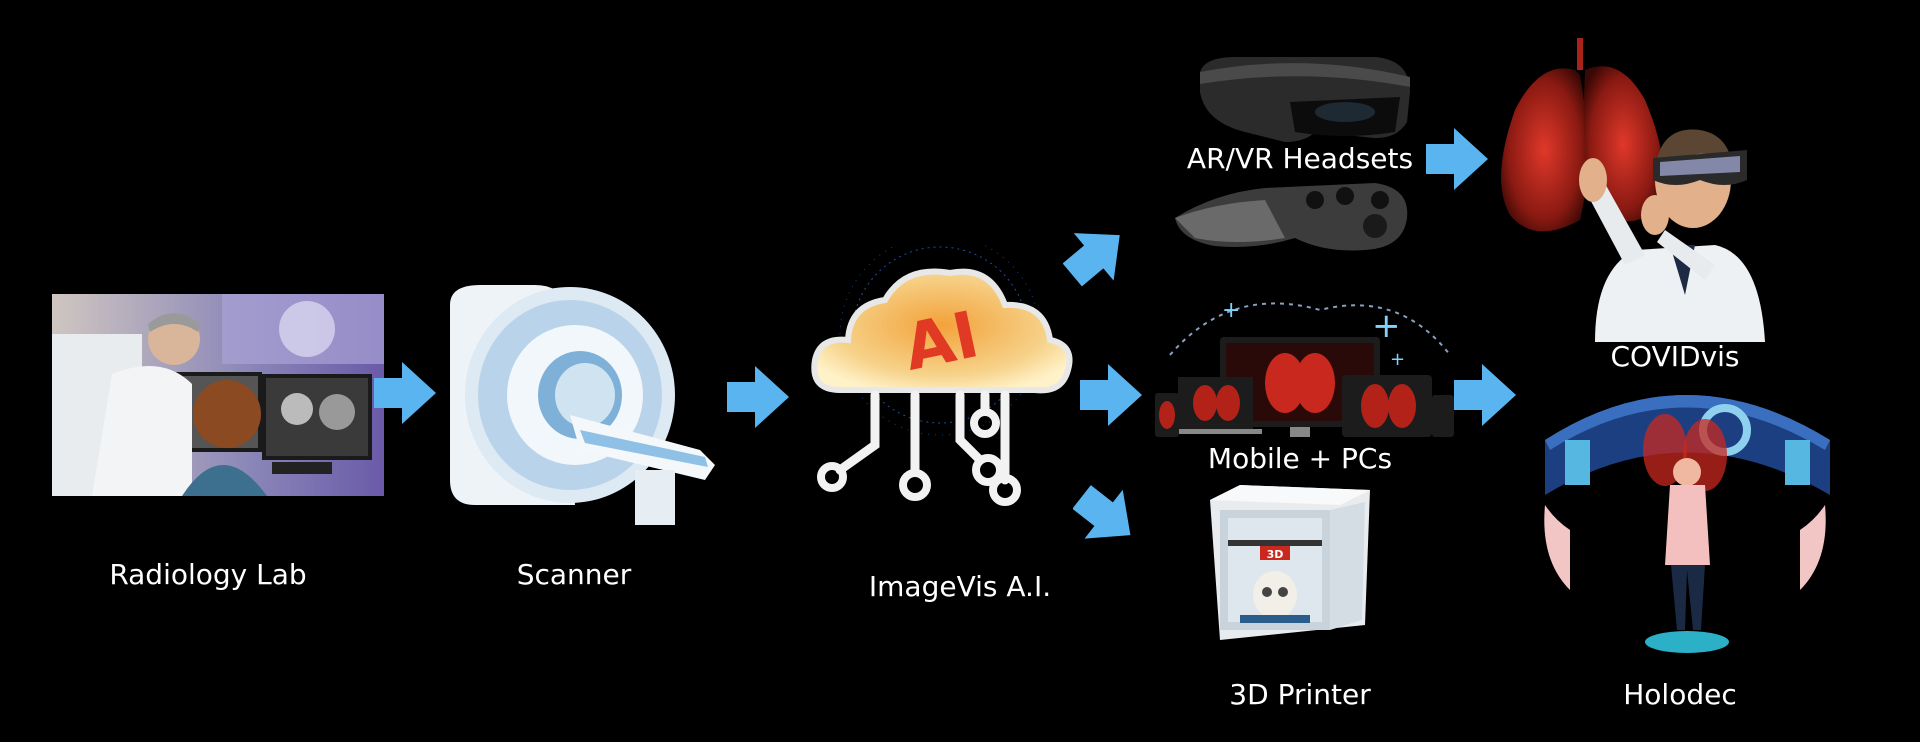 The height and width of the screenshot is (742, 1920). I want to click on label-radiology-lab: Radiology Lab, so click(208, 574).